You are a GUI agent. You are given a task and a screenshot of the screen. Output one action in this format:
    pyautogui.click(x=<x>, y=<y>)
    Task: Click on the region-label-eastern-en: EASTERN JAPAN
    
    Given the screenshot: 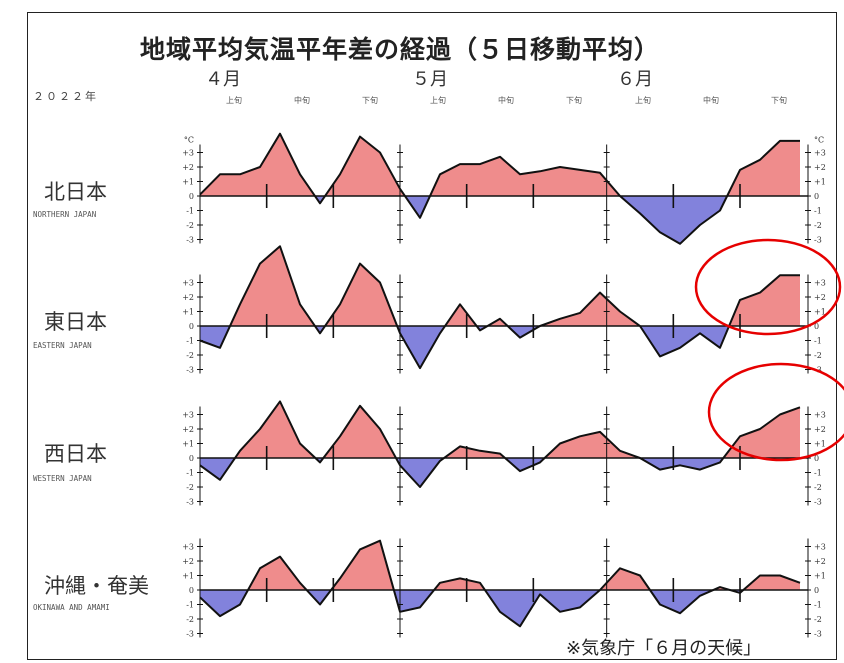 What is the action you would take?
    pyautogui.click(x=62, y=345)
    